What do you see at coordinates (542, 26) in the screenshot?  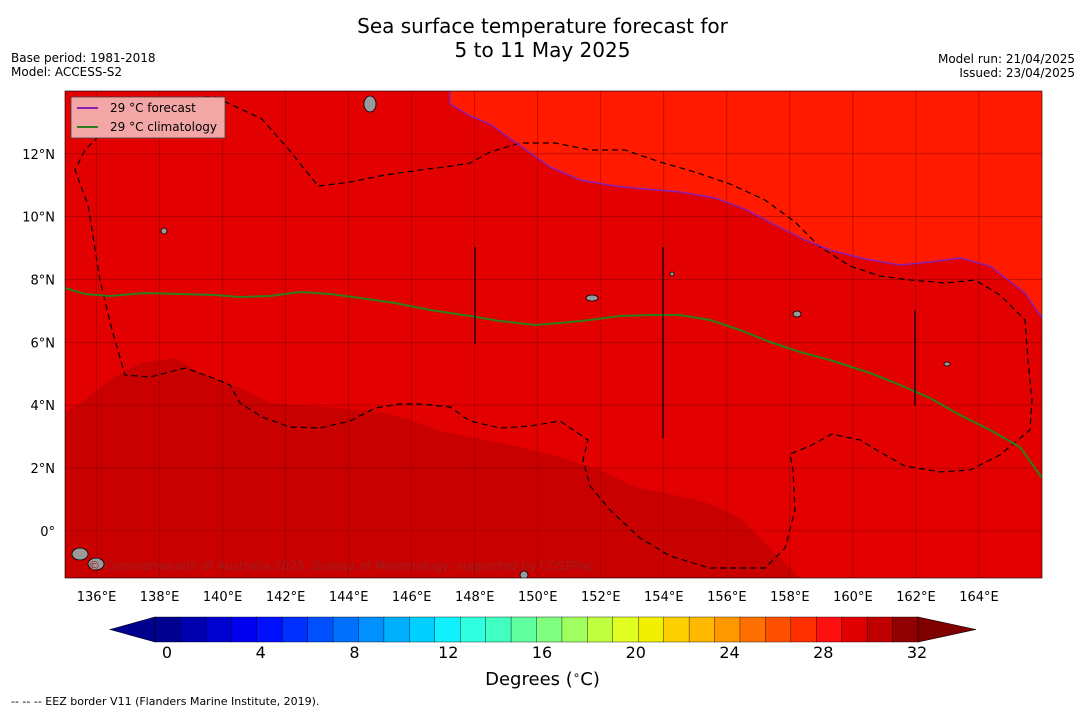 I see `title-line-1: Sea surface temperature forecast for` at bounding box center [542, 26].